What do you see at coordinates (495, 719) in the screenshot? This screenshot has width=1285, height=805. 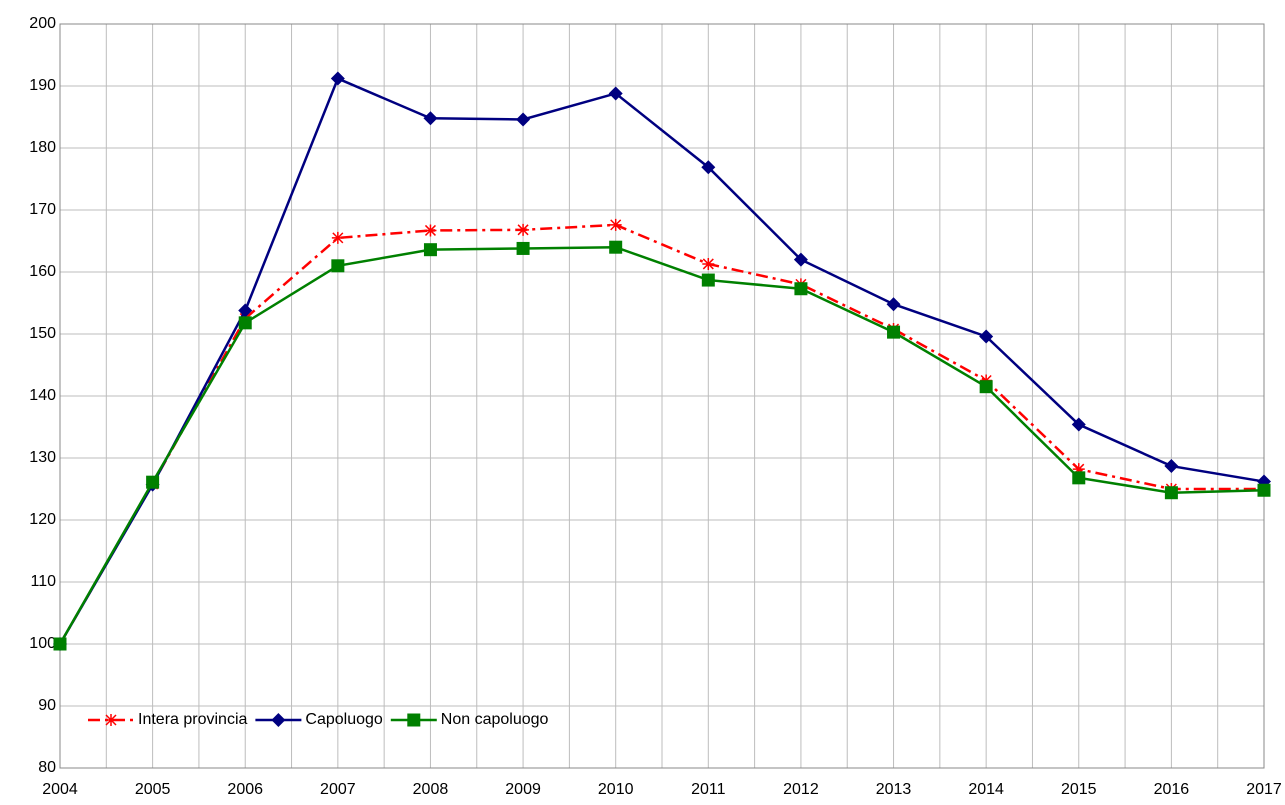 I see `legend-label: Non capoluogo` at bounding box center [495, 719].